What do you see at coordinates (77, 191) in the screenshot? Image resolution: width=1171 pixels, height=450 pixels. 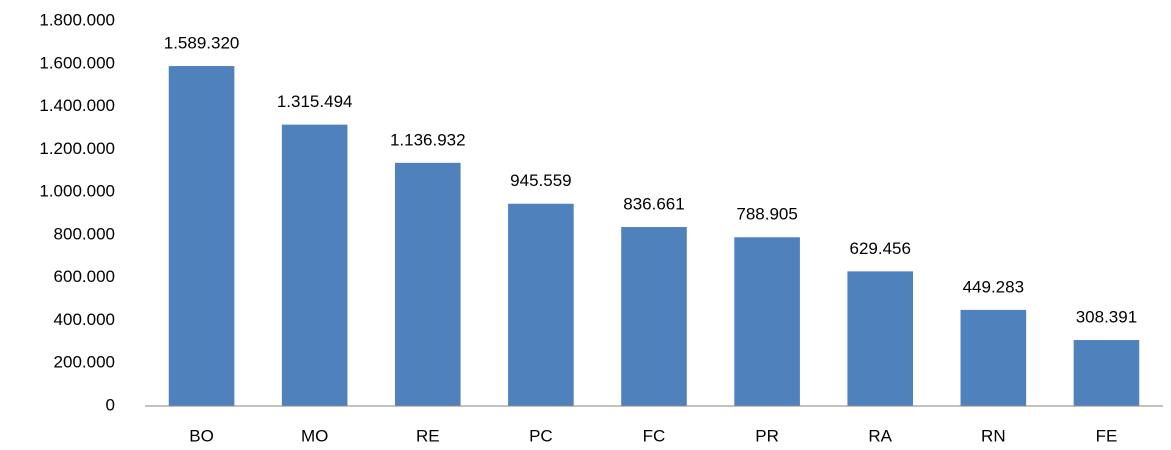 I see `y-tick-label: 1.000.000` at bounding box center [77, 191].